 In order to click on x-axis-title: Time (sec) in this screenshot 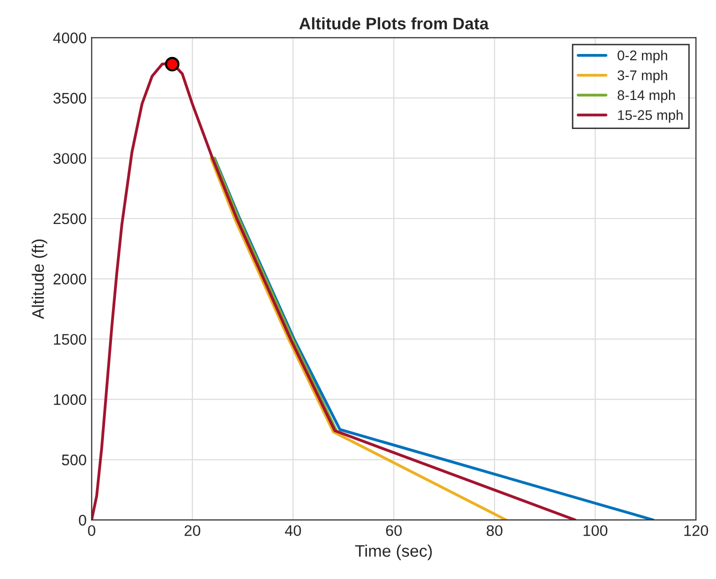, I will do `click(393, 552)`.